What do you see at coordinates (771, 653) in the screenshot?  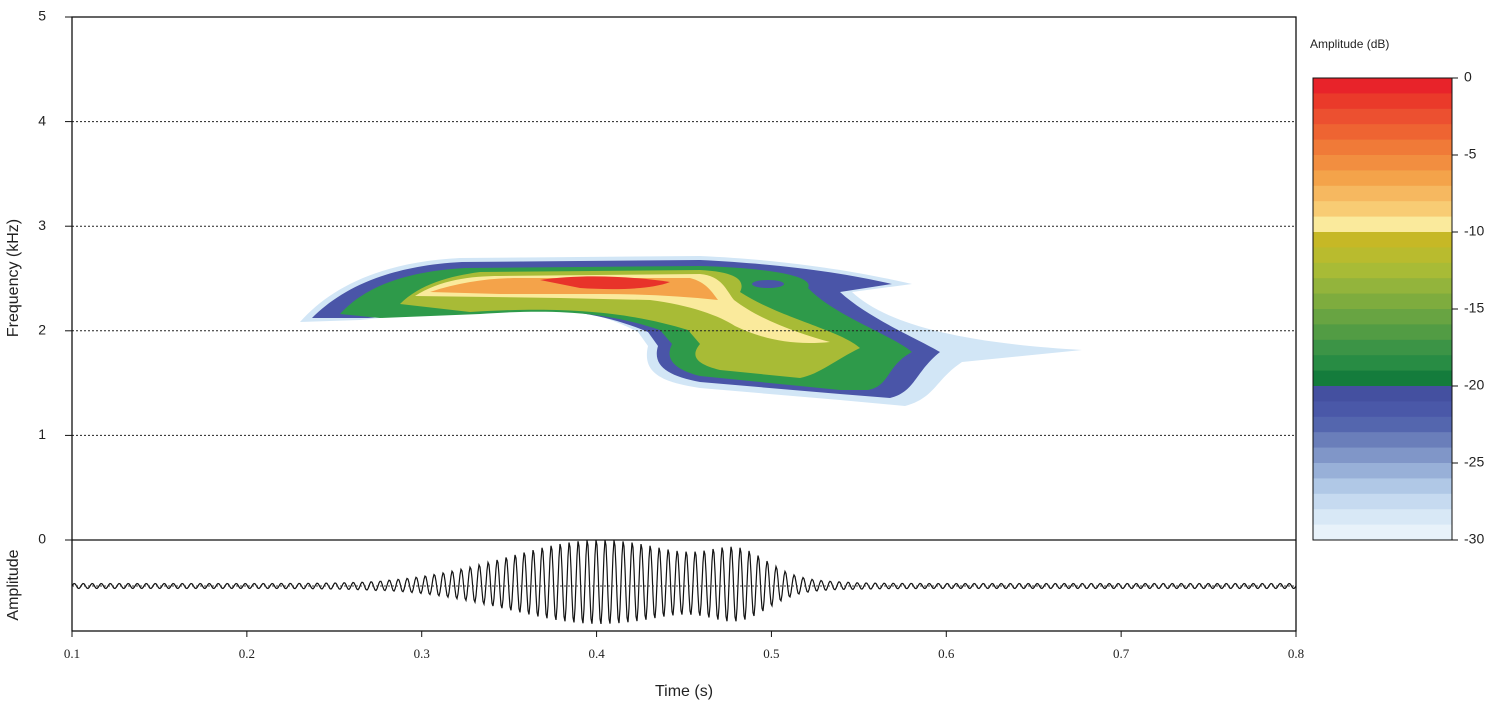 I see `x-tick-label: 0.5` at bounding box center [771, 653].